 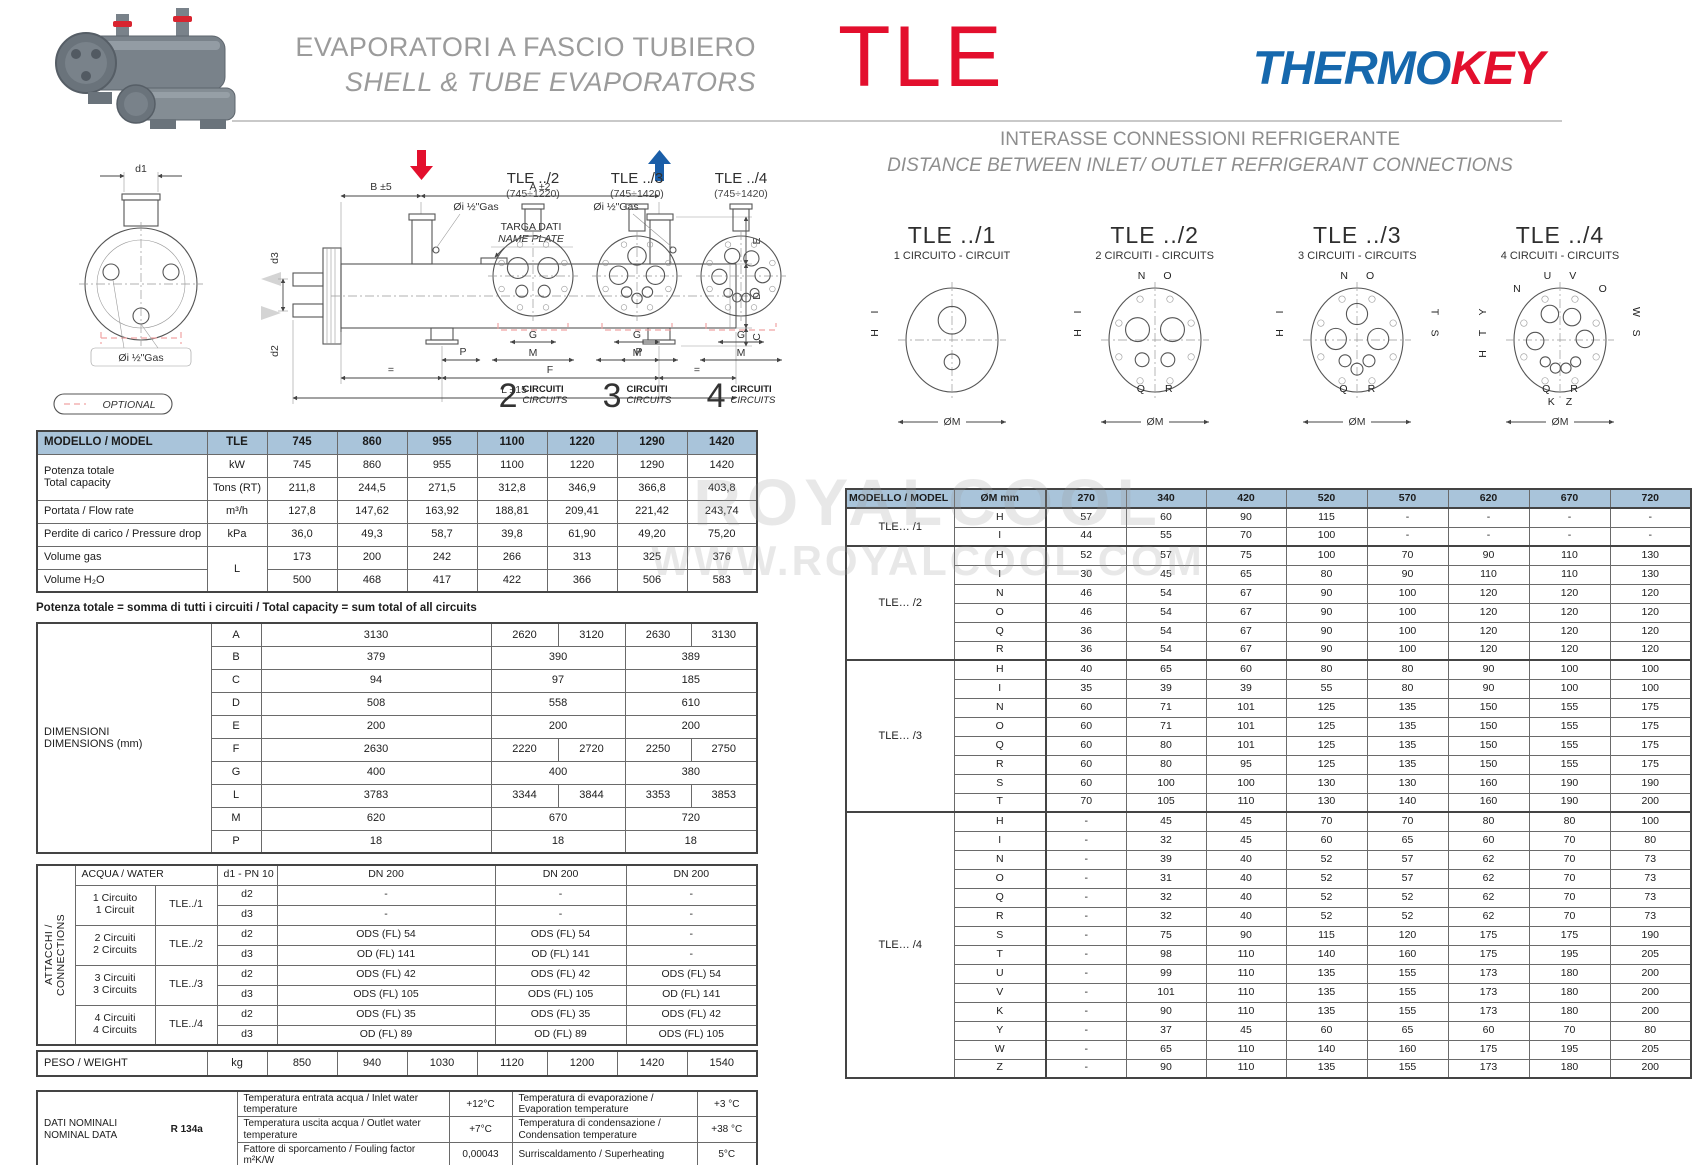 What do you see at coordinates (1000, 954) in the screenshot?
I see `table-cell: T` at bounding box center [1000, 954].